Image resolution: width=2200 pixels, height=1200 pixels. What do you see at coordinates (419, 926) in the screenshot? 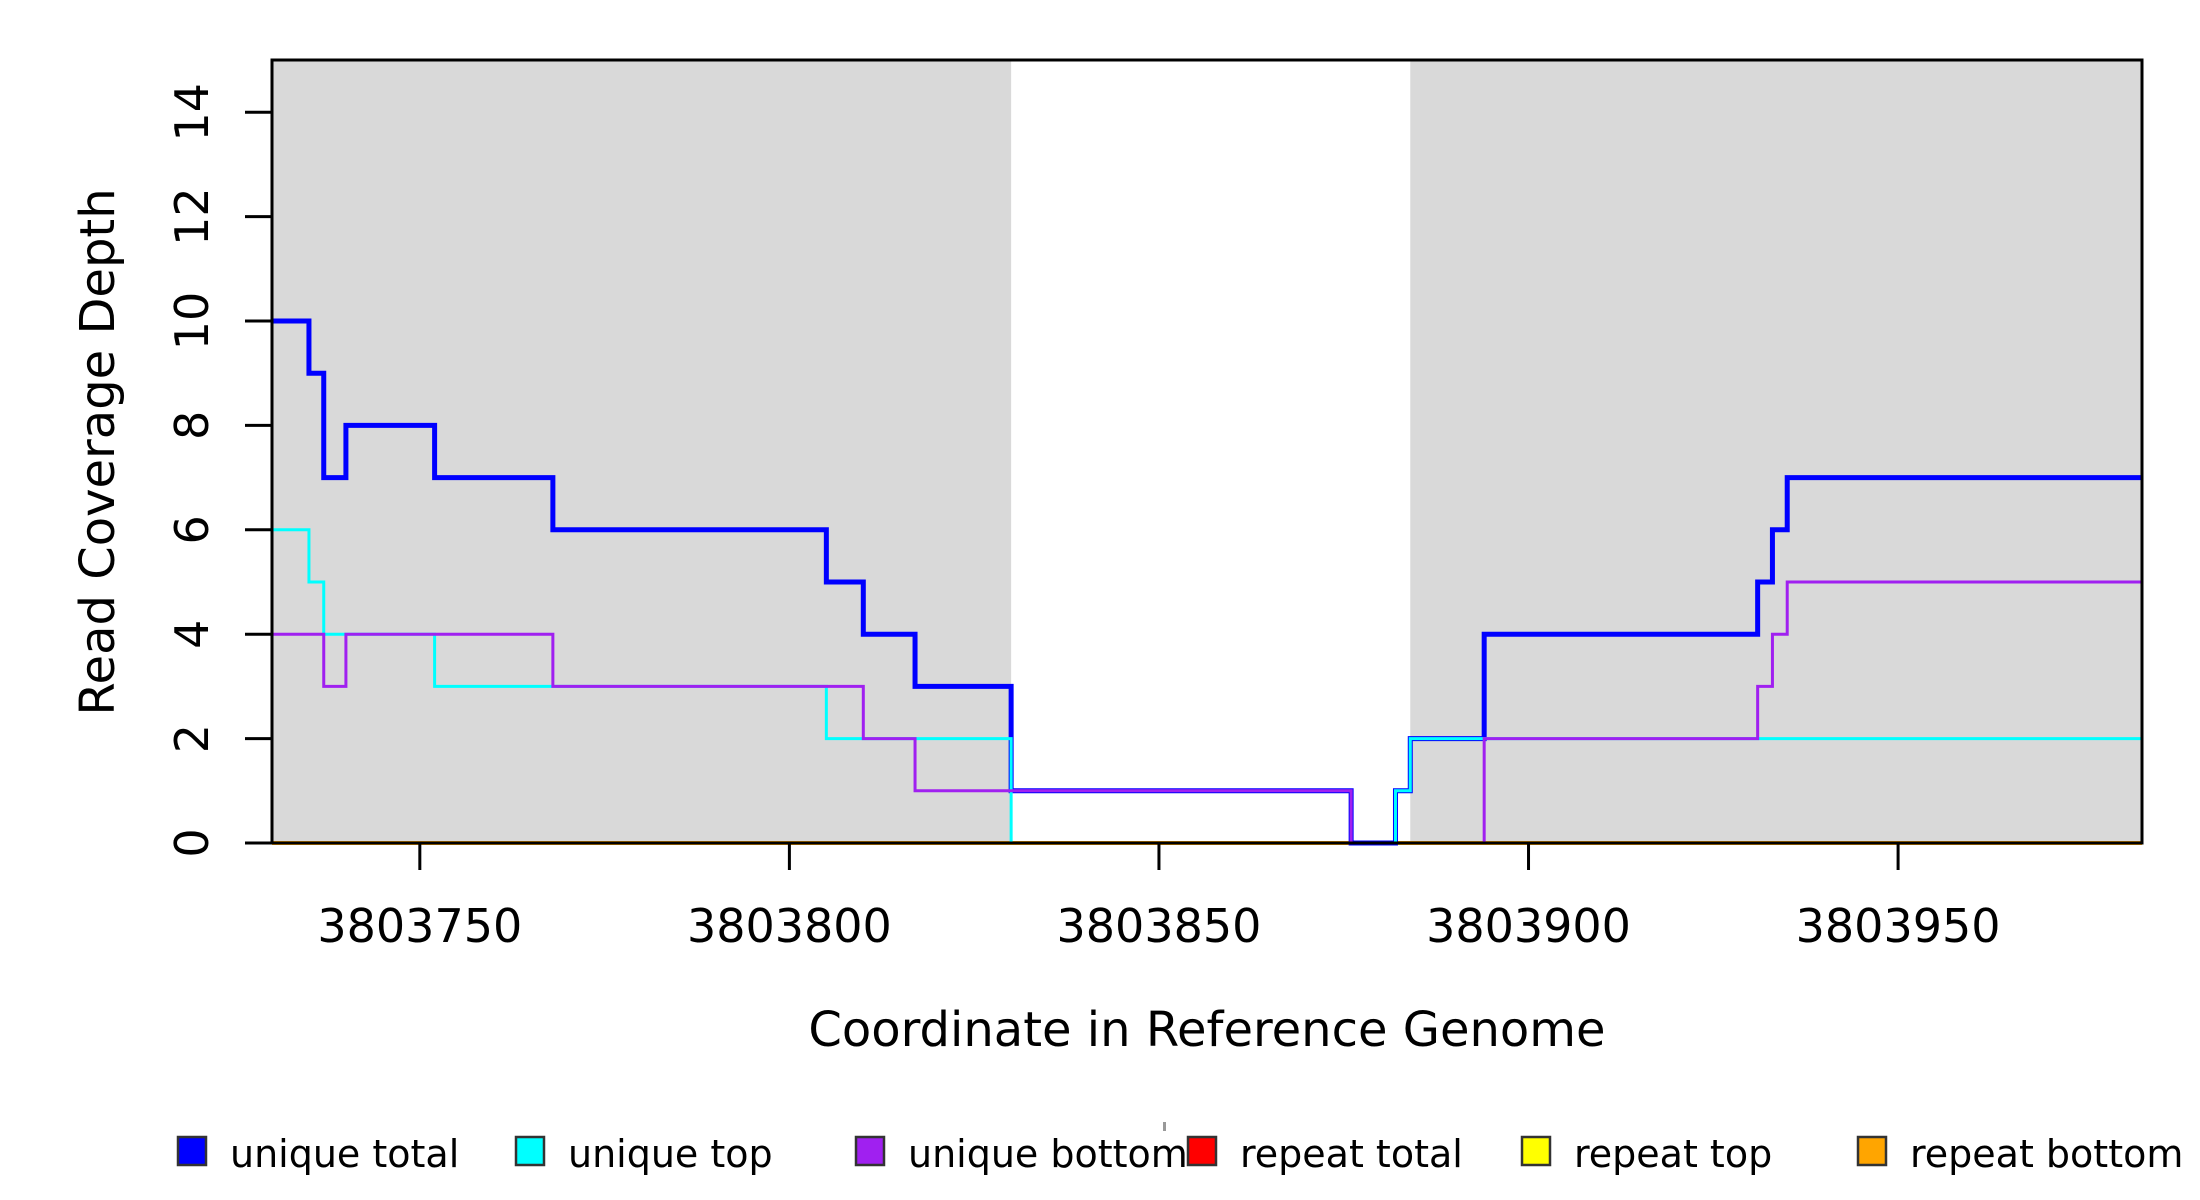
I see `x-tick-label: 3803750` at bounding box center [419, 926].